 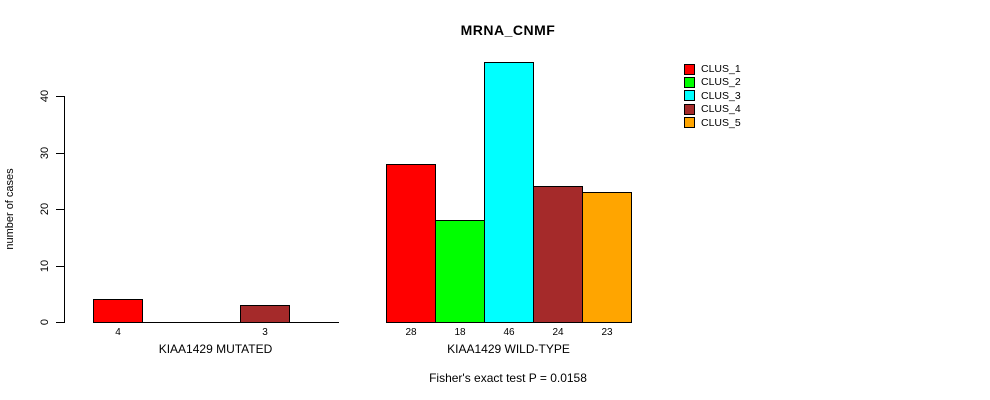 What do you see at coordinates (508, 378) in the screenshot?
I see `fisher-test-caption: Fisher's exact test P = 0.0158` at bounding box center [508, 378].